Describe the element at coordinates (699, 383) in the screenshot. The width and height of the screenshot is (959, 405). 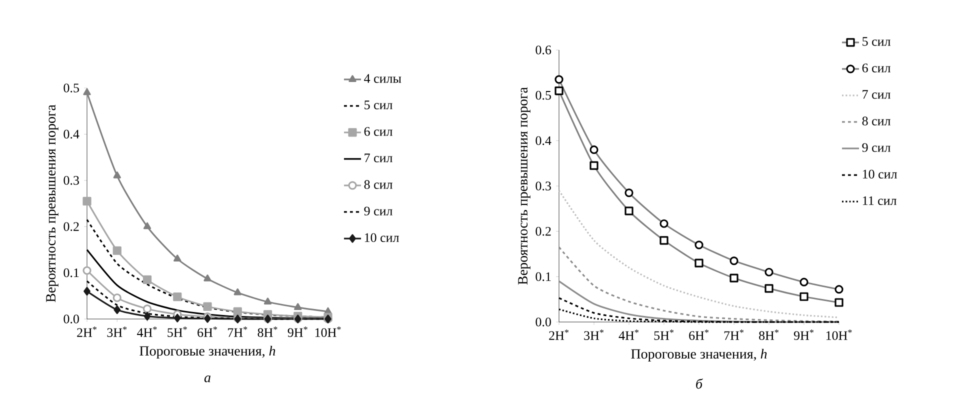
I see `text: б` at that location.